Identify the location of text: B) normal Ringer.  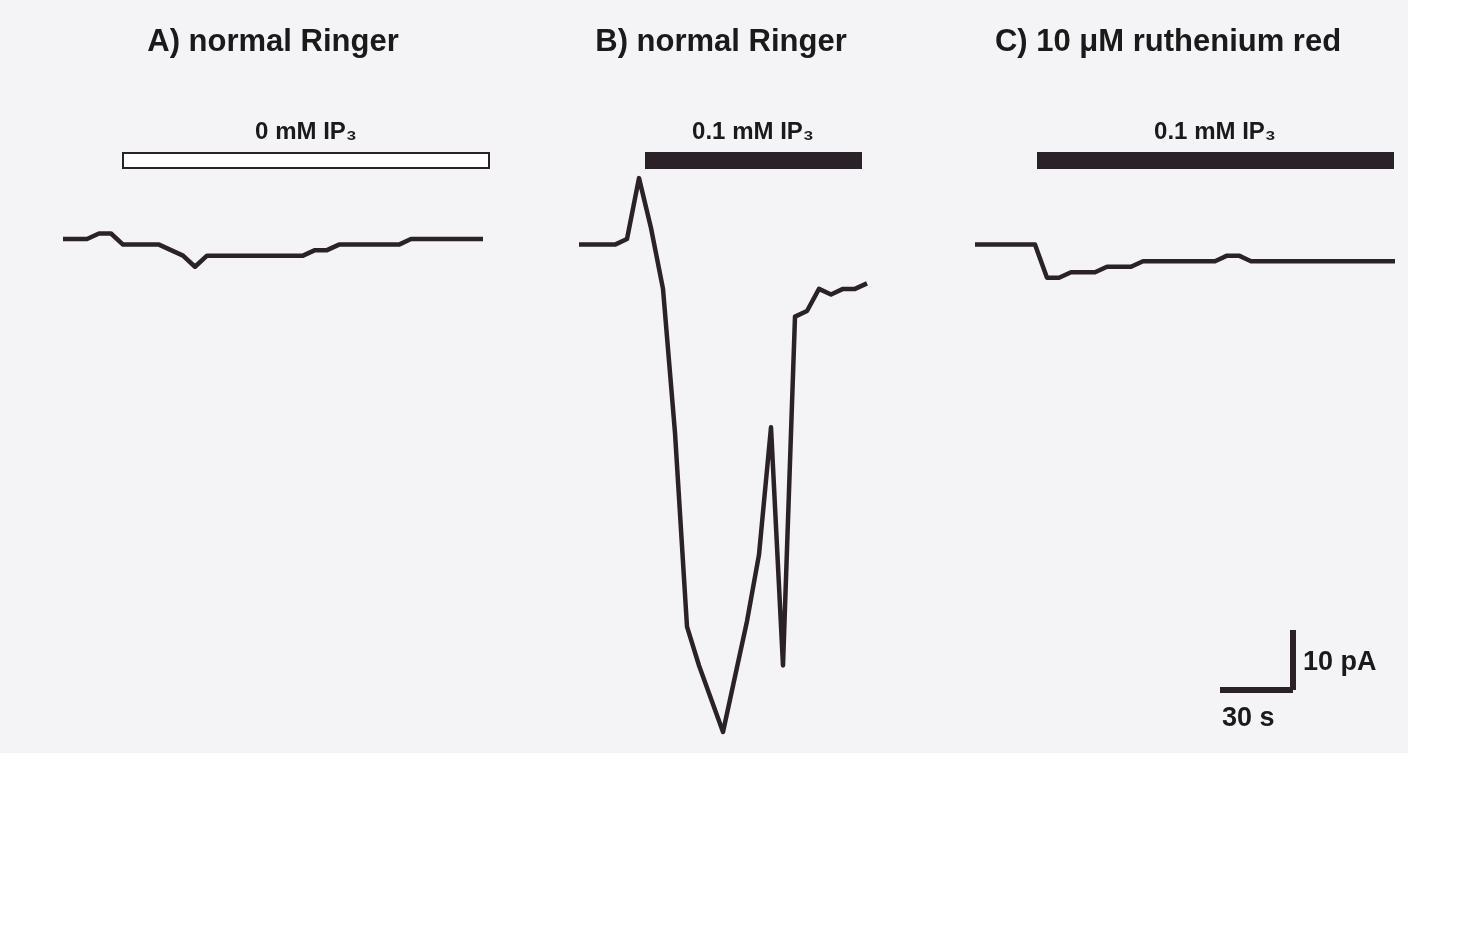
(721, 40).